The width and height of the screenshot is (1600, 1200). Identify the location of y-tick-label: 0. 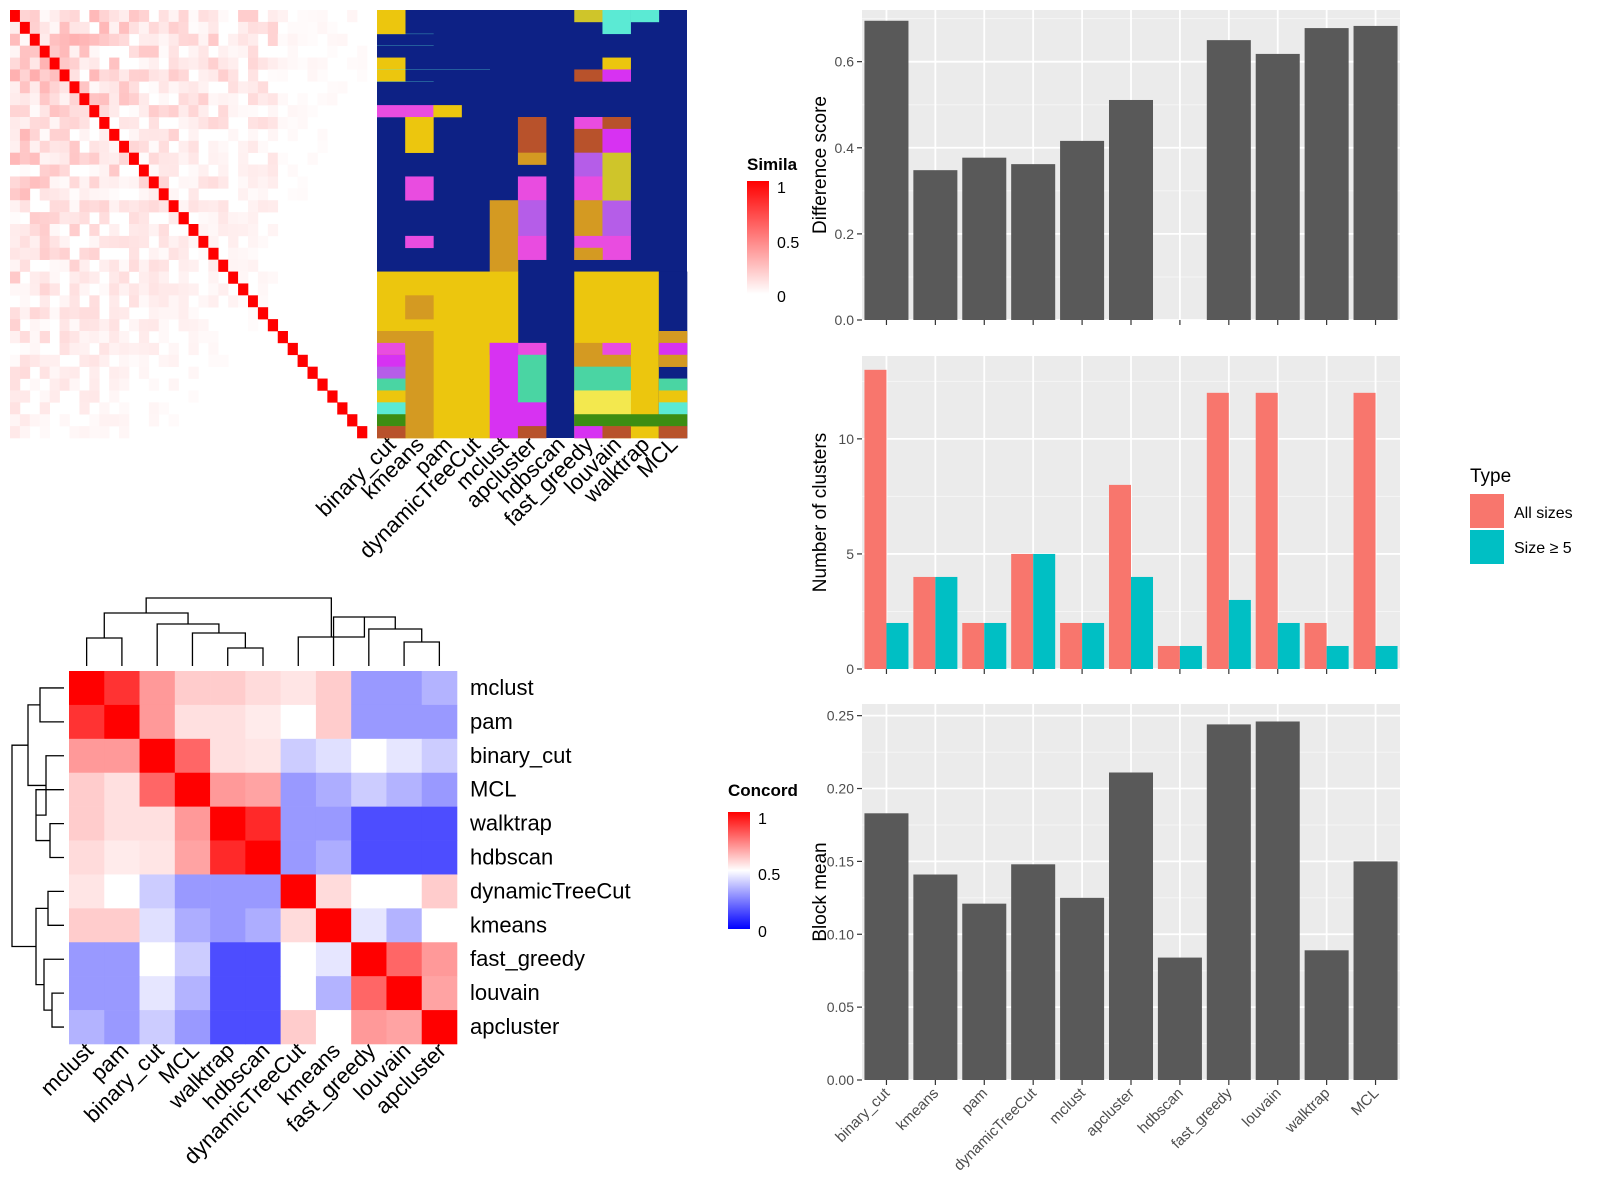
(850, 669).